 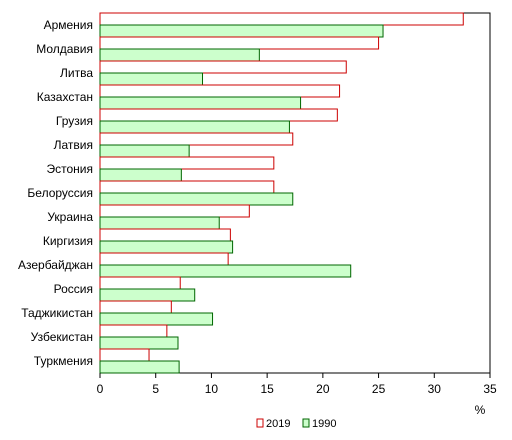 What do you see at coordinates (65, 97) in the screenshot?
I see `category-label: Казахстан` at bounding box center [65, 97].